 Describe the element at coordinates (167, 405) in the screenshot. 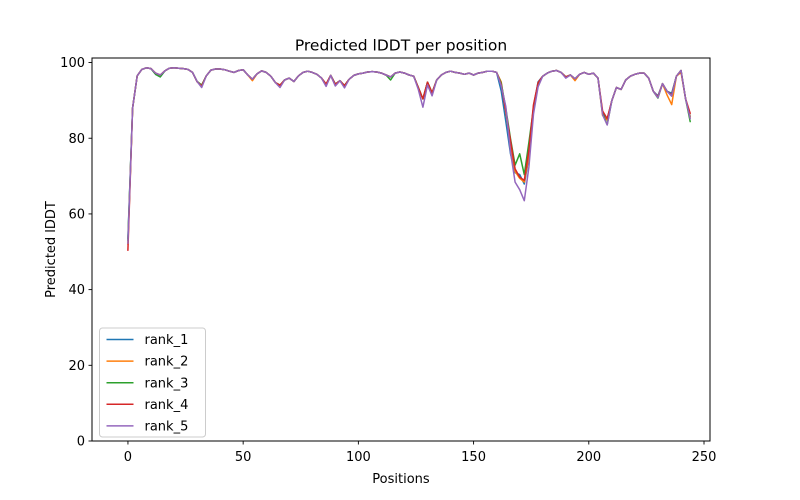

I see `legend-label-rank_4: rank_4` at that location.